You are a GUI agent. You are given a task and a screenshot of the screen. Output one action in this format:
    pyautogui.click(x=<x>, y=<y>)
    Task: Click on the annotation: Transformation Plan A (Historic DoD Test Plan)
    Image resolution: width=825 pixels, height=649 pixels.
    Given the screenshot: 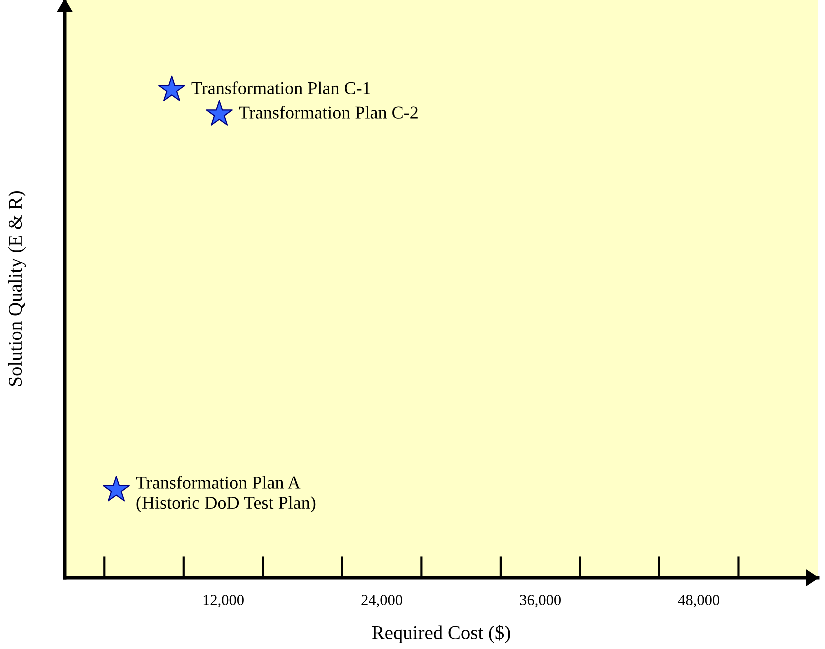 What is the action you would take?
    pyautogui.click(x=226, y=494)
    